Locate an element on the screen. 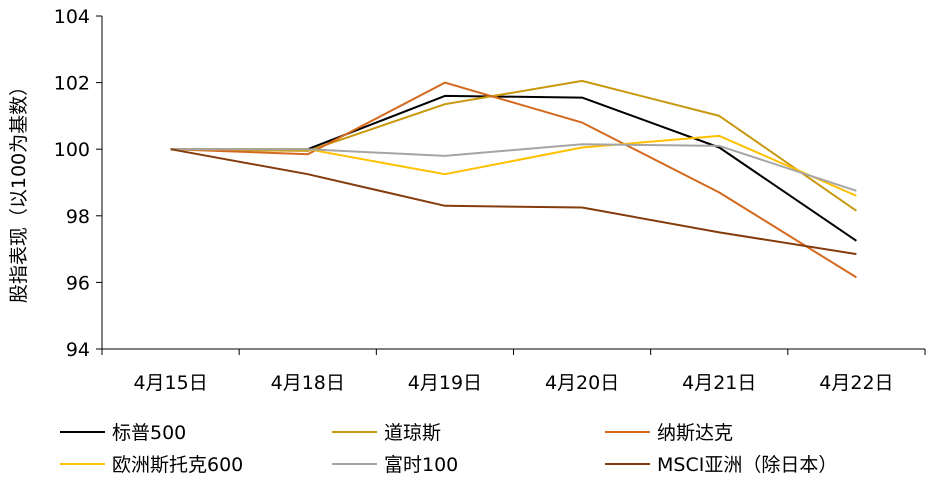  x-tick-label: 4月21日 is located at coordinates (719, 383).